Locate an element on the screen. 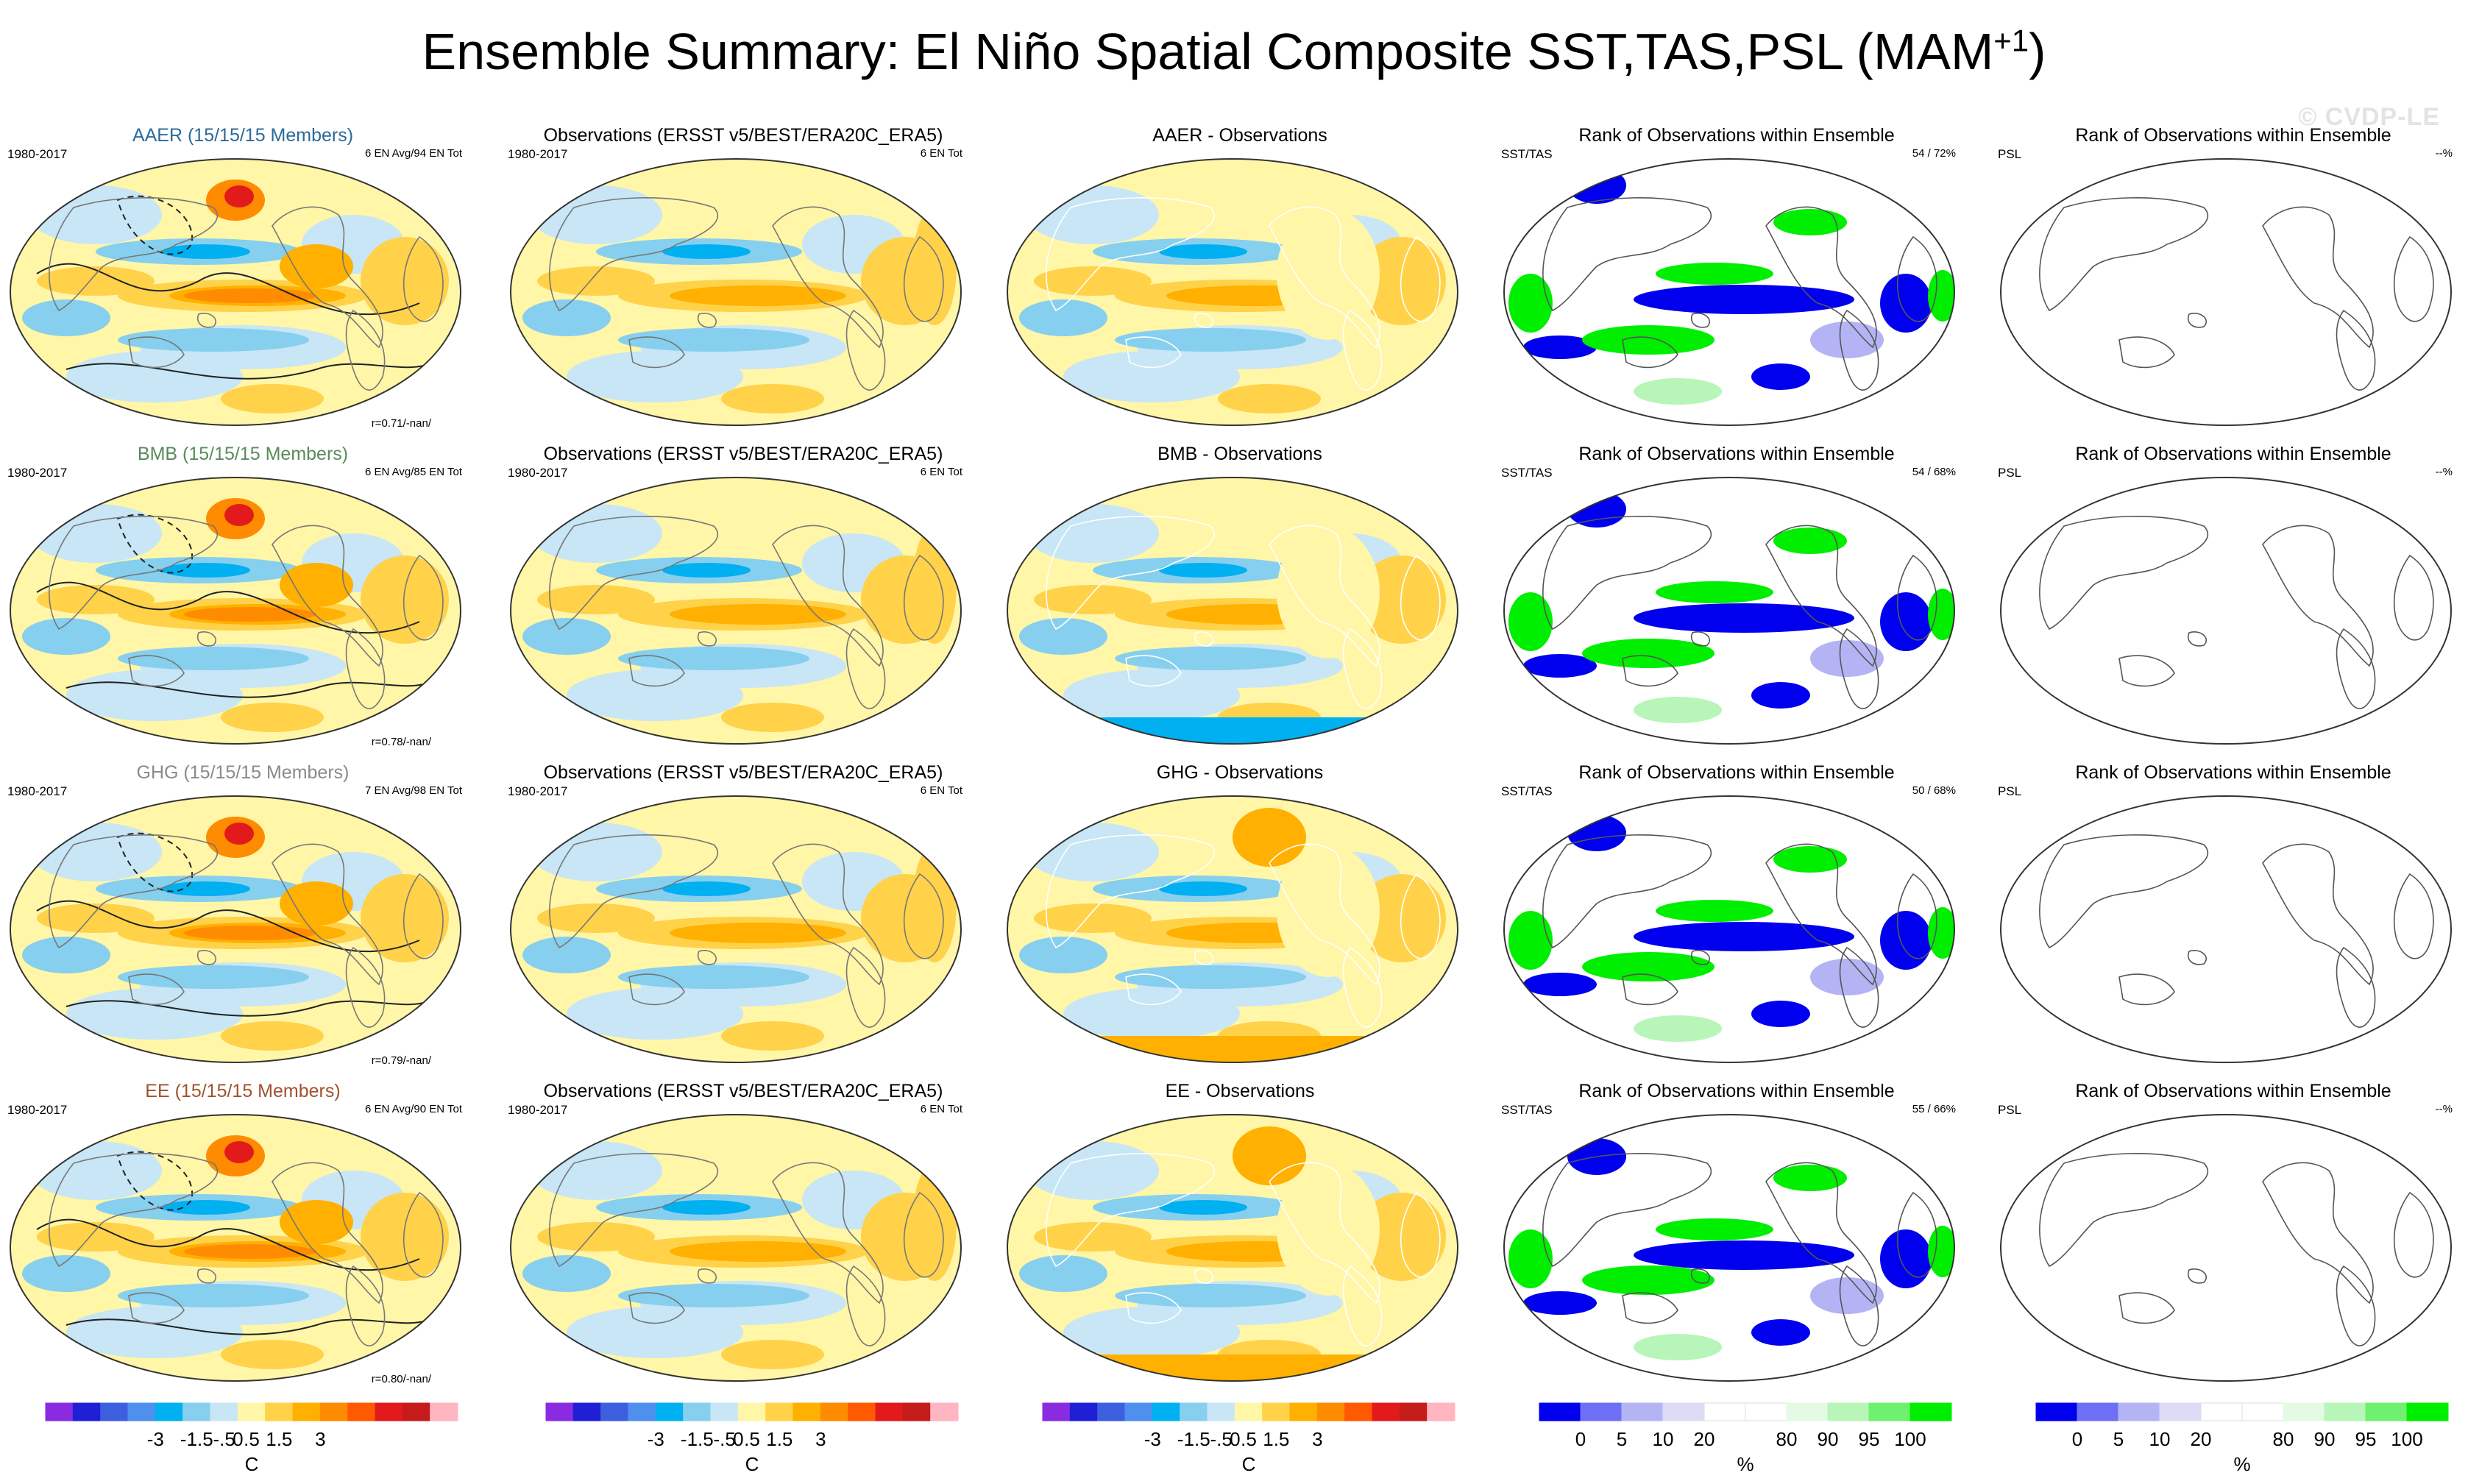  psl-contour is located at coordinates (250, 689).